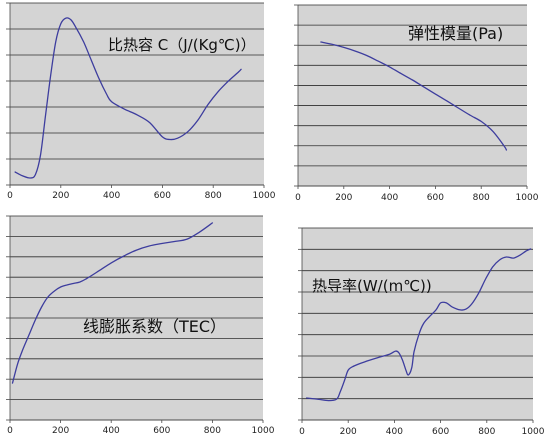 The image size is (554, 438). What do you see at coordinates (182, 45) in the screenshot?
I see `chart-title: 比热容 C（J/(Kg℃)）` at bounding box center [182, 45].